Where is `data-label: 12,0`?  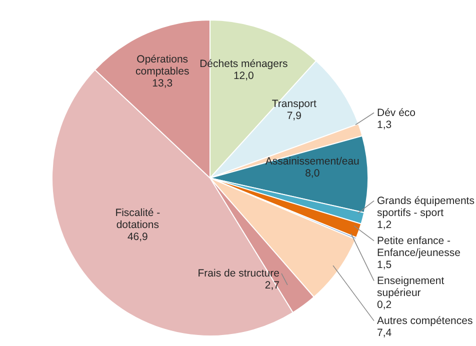 data-label: 12,0 is located at coordinates (243, 76).